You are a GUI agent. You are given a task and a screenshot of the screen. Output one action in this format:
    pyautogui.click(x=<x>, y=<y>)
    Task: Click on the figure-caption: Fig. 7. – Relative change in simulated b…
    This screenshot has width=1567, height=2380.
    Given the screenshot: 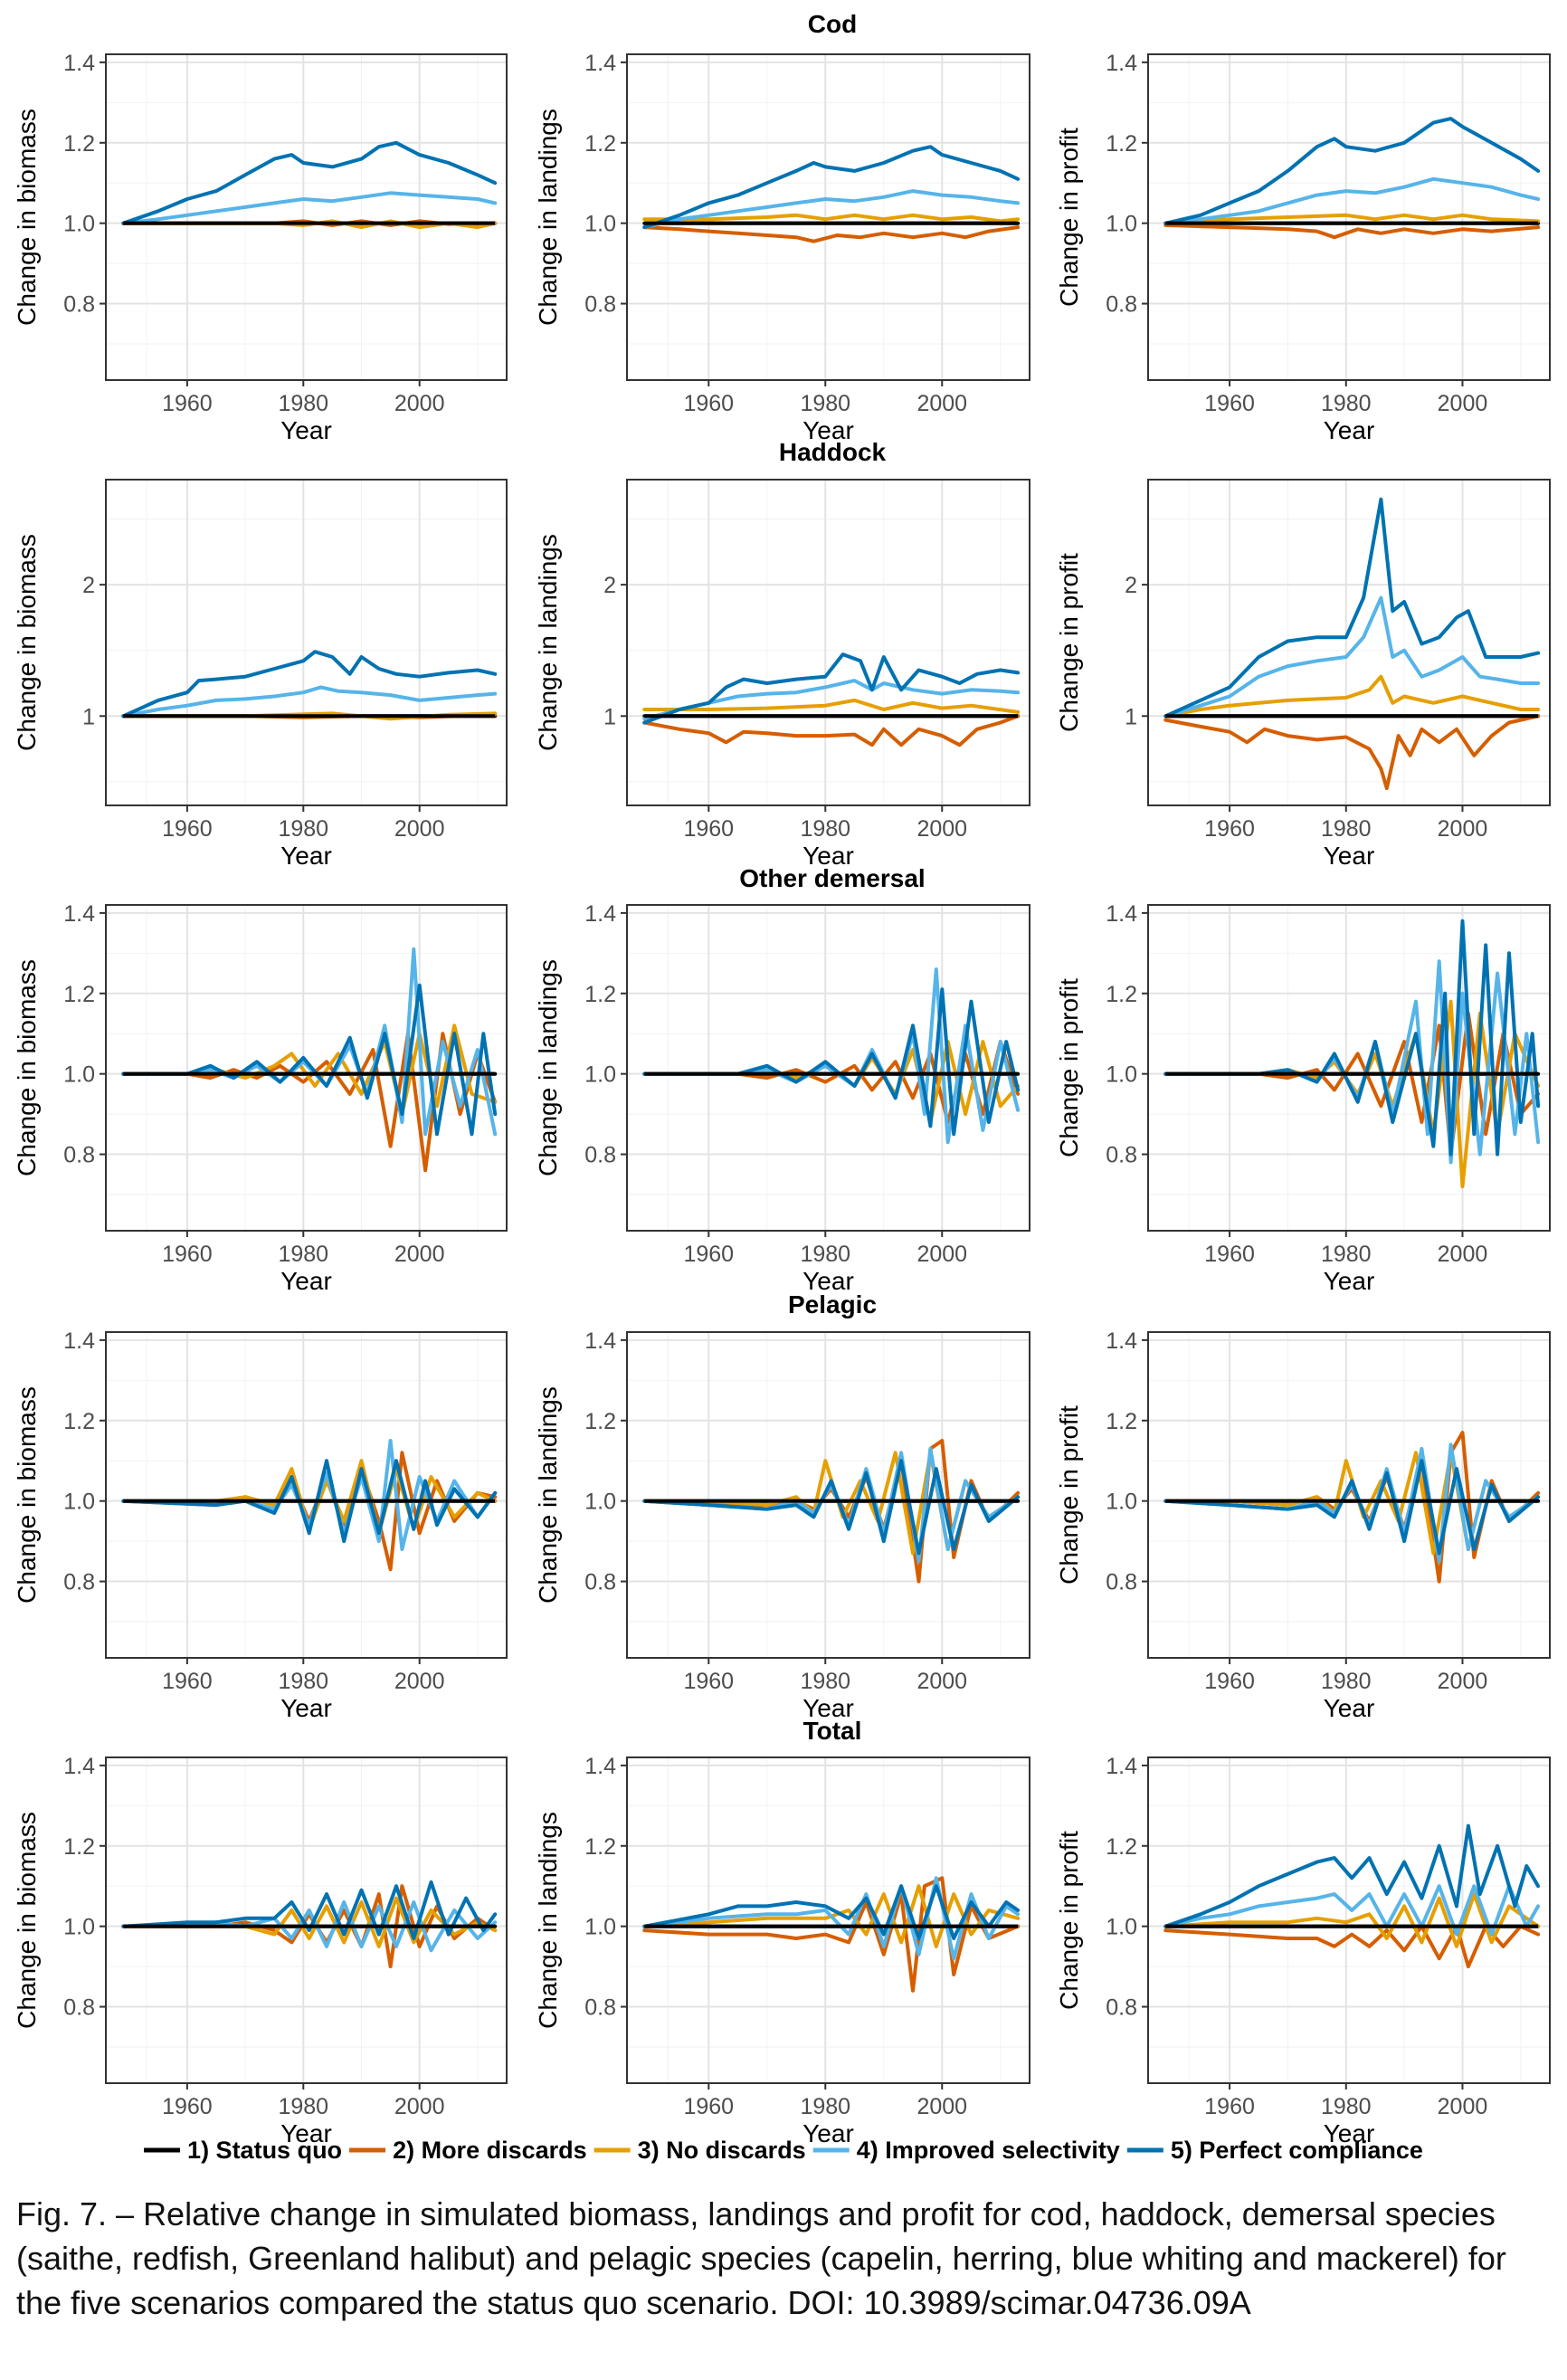 What is the action you would take?
    pyautogui.click(x=761, y=2258)
    